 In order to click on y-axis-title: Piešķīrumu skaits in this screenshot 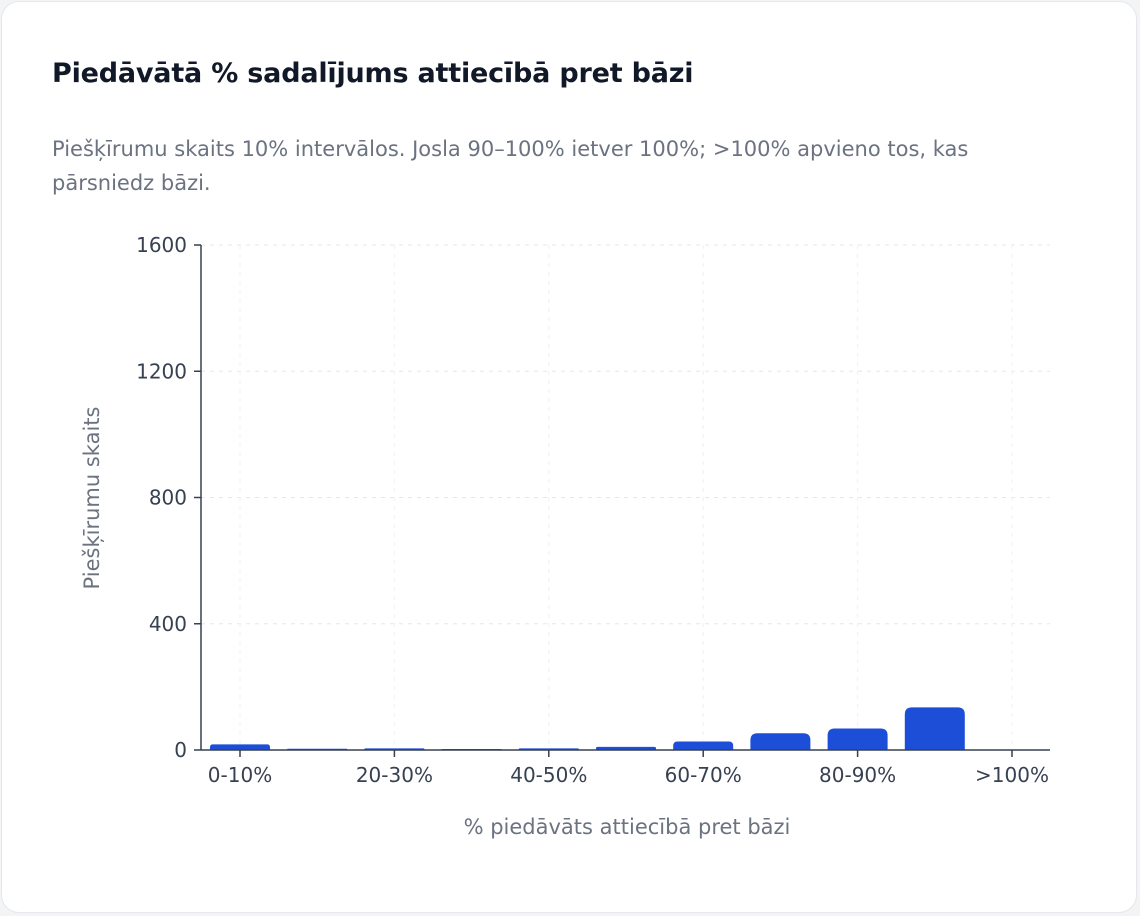, I will do `click(92, 498)`.